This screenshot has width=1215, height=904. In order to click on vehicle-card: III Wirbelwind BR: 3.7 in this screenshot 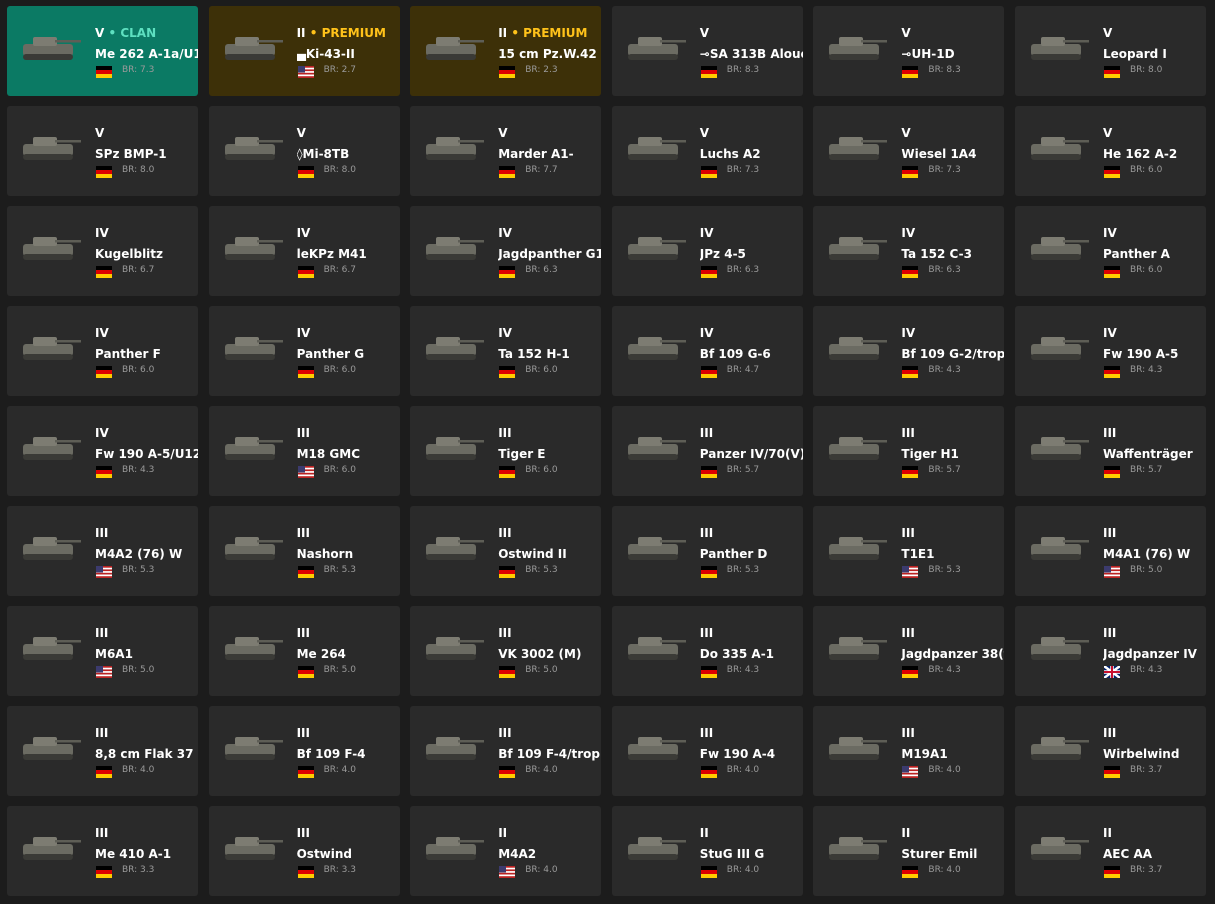, I will do `click(1110, 751)`.